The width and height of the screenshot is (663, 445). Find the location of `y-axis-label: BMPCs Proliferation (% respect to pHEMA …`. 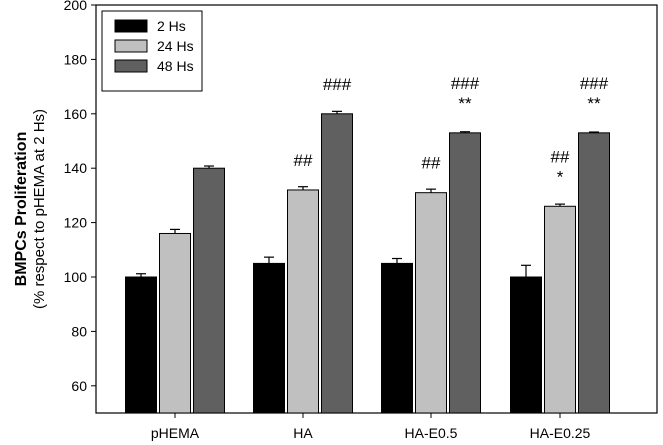

y-axis-label: BMPCs Proliferation (% respect to pHEMA … is located at coordinates (30, 209).